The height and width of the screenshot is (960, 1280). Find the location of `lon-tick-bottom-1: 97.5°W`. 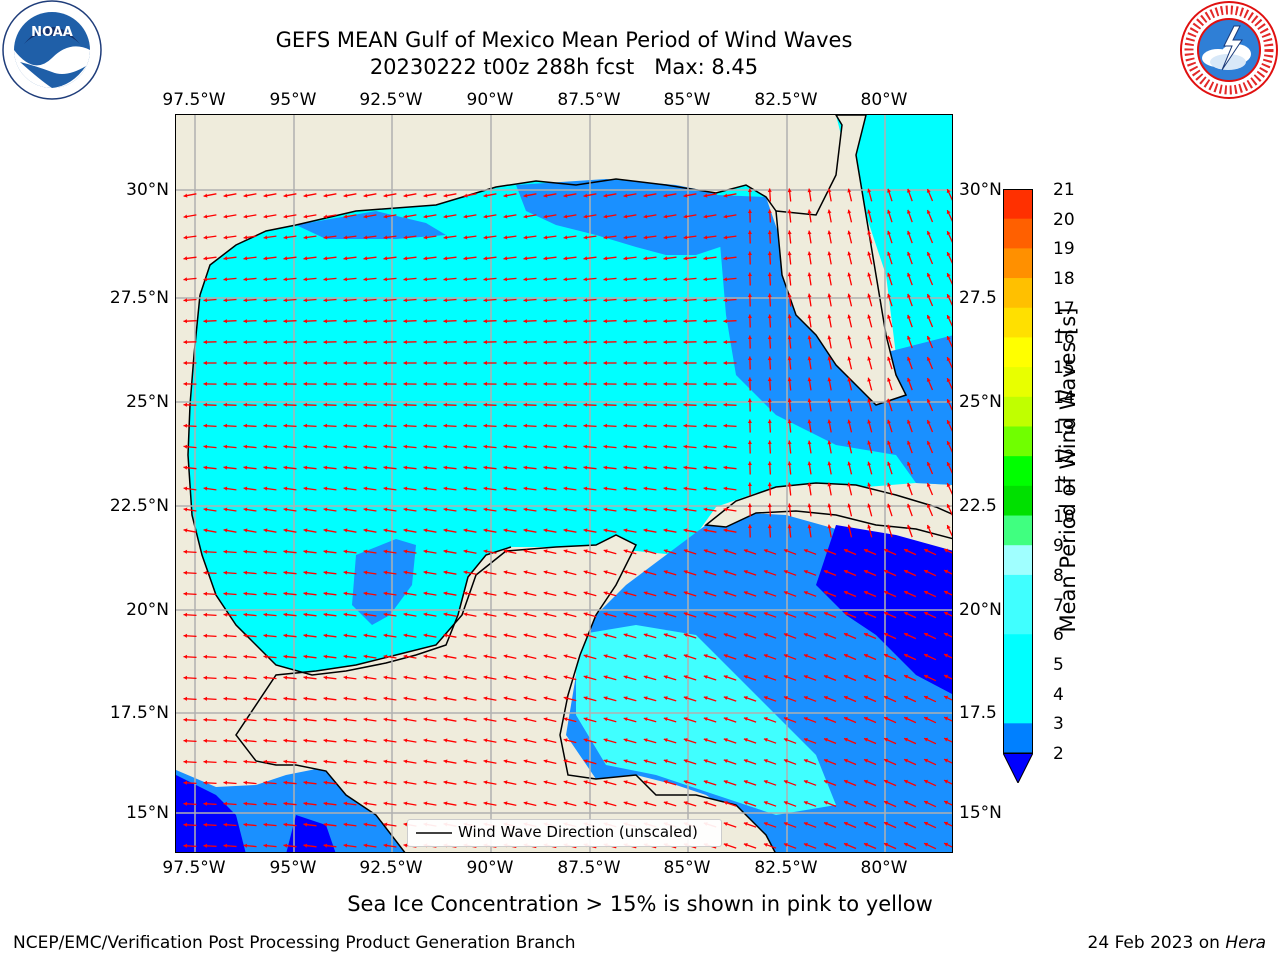

lon-tick-bottom-1: 97.5°W is located at coordinates (194, 868).